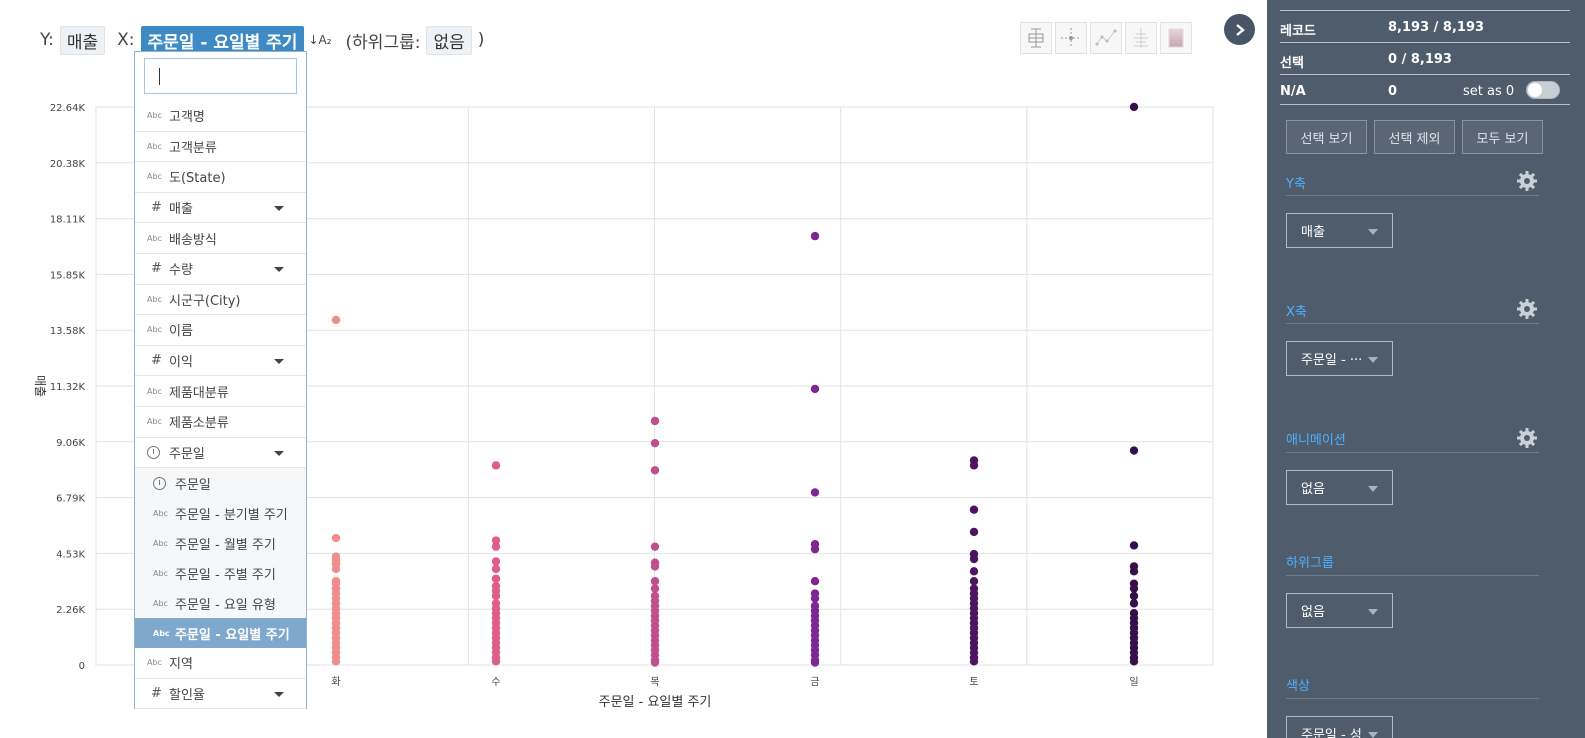  What do you see at coordinates (1176, 38) in the screenshot?
I see `gradient-icon` at bounding box center [1176, 38].